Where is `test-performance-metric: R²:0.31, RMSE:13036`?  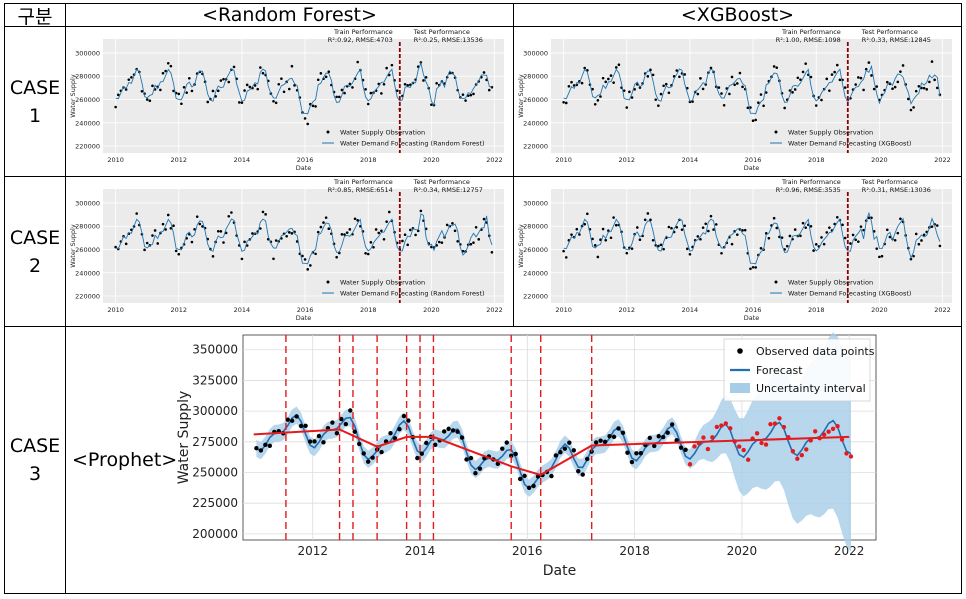 test-performance-metric: R²:0.31, RMSE:13036 is located at coordinates (896, 190).